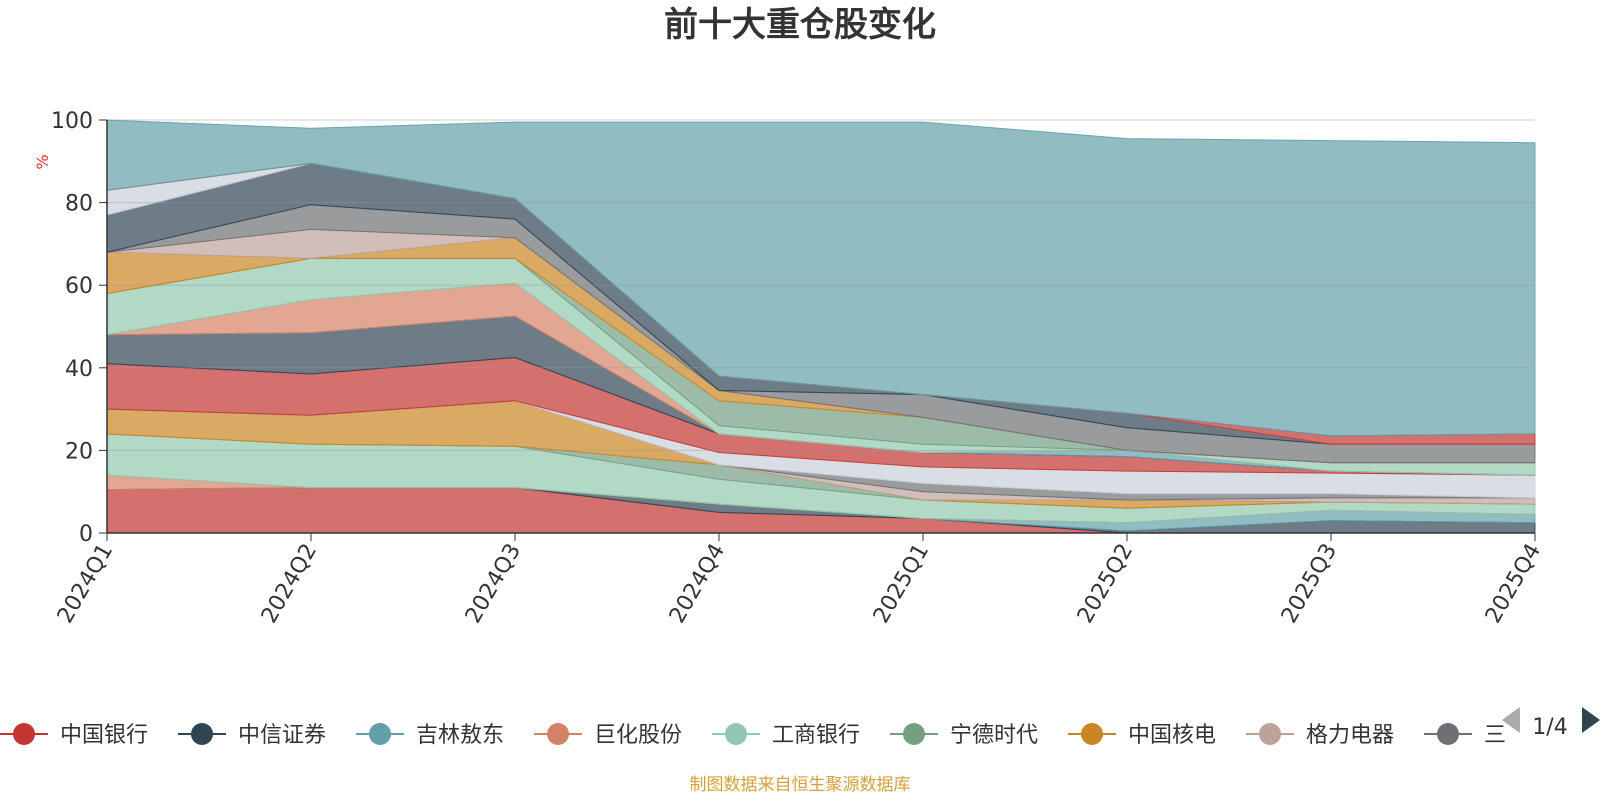 This screenshot has height=800, width=1600. Describe the element at coordinates (79, 286) in the screenshot. I see `y-tick-label-3: 60` at that location.